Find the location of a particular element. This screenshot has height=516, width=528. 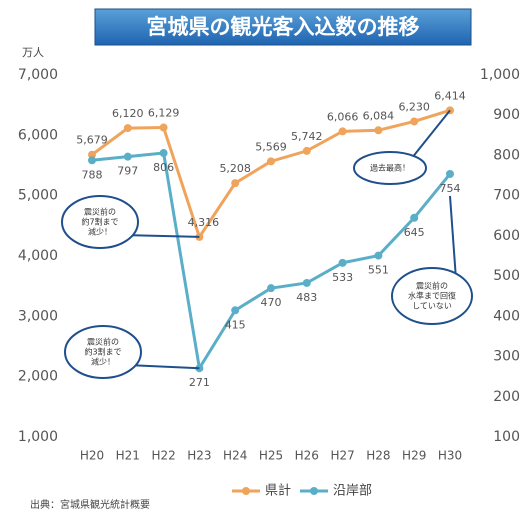

x-tick-label: H22 is located at coordinates (163, 456).